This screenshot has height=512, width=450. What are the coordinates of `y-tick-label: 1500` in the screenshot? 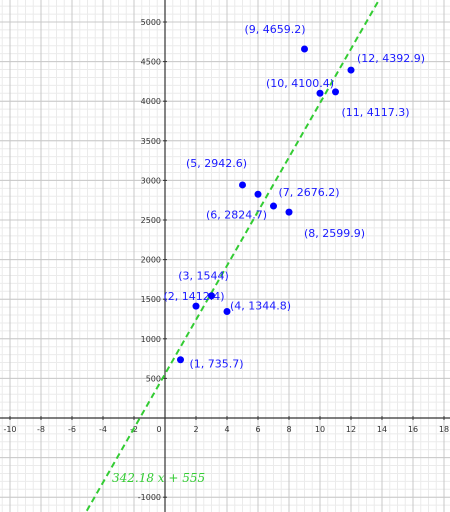 It's located at (151, 299).